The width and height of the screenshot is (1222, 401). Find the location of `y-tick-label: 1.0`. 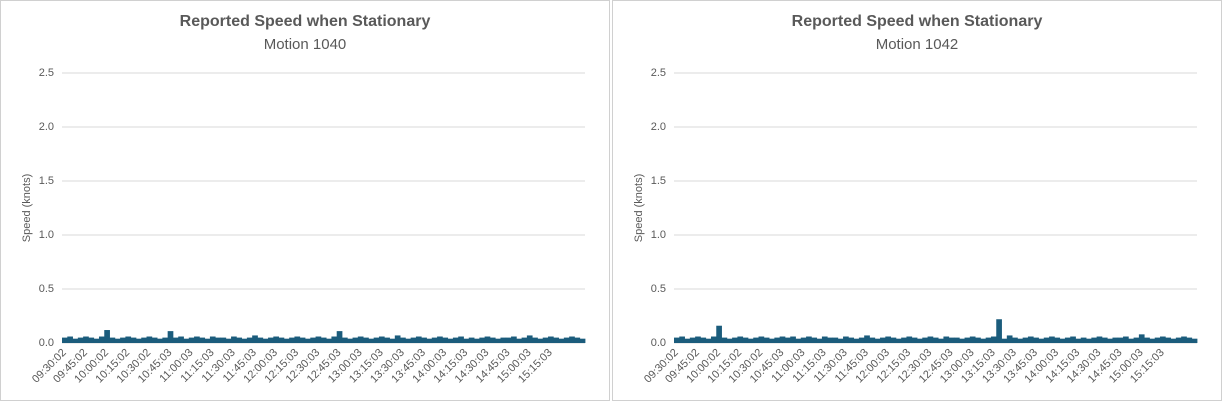

y-tick-label: 1.0 is located at coordinates (46, 235).